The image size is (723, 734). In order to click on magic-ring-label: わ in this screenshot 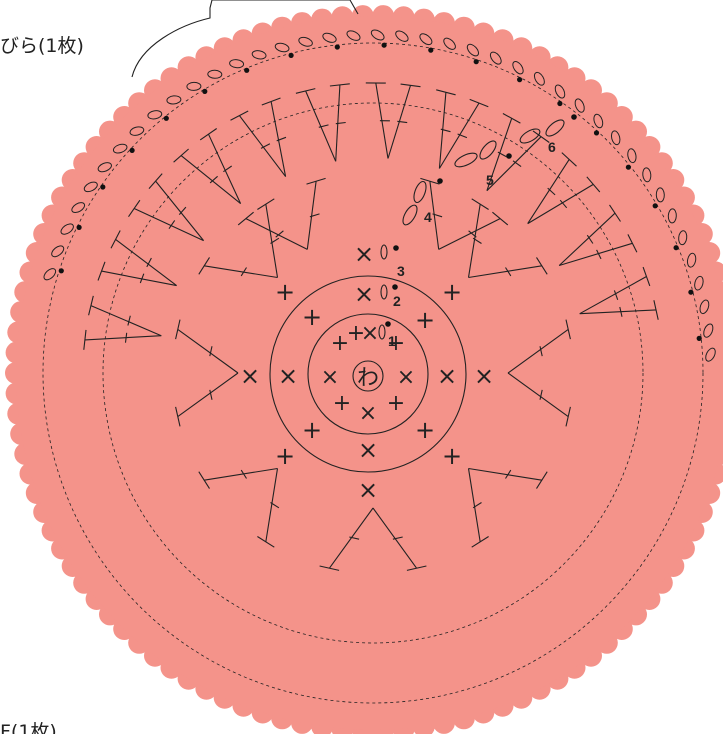, I will do `click(368, 378)`.